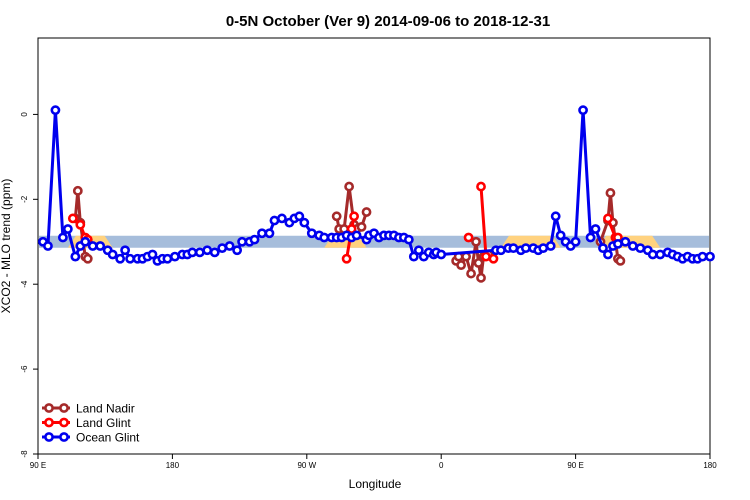  I want to click on x-tick-label: 0, so click(441, 465).